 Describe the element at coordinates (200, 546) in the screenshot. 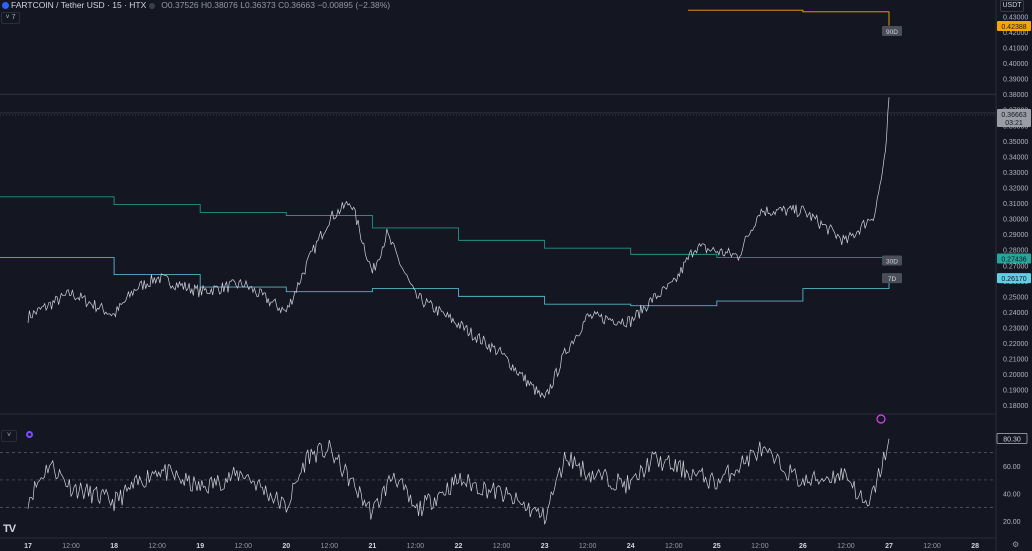

I see `time-tick-label: 19` at that location.